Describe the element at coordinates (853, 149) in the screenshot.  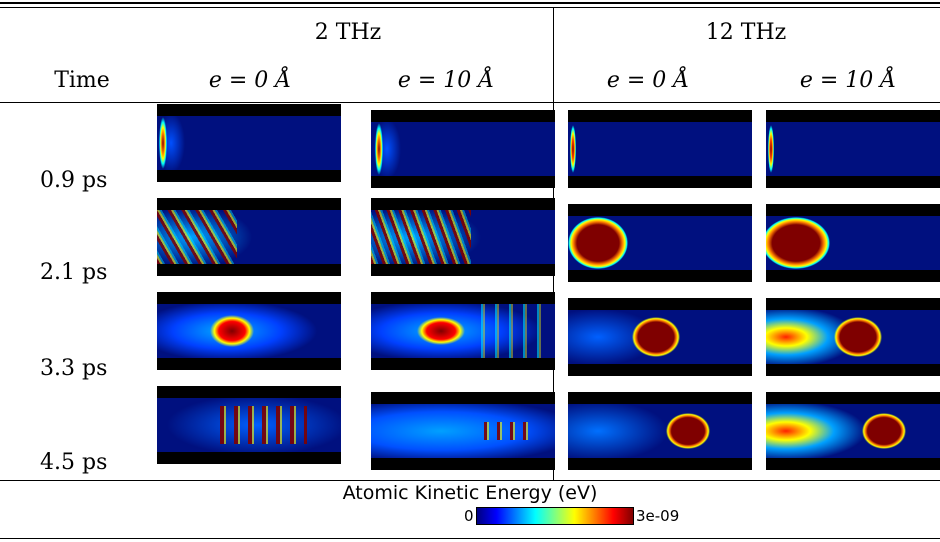
I see `sim-panel-0.9ps-12thz-e10` at that location.